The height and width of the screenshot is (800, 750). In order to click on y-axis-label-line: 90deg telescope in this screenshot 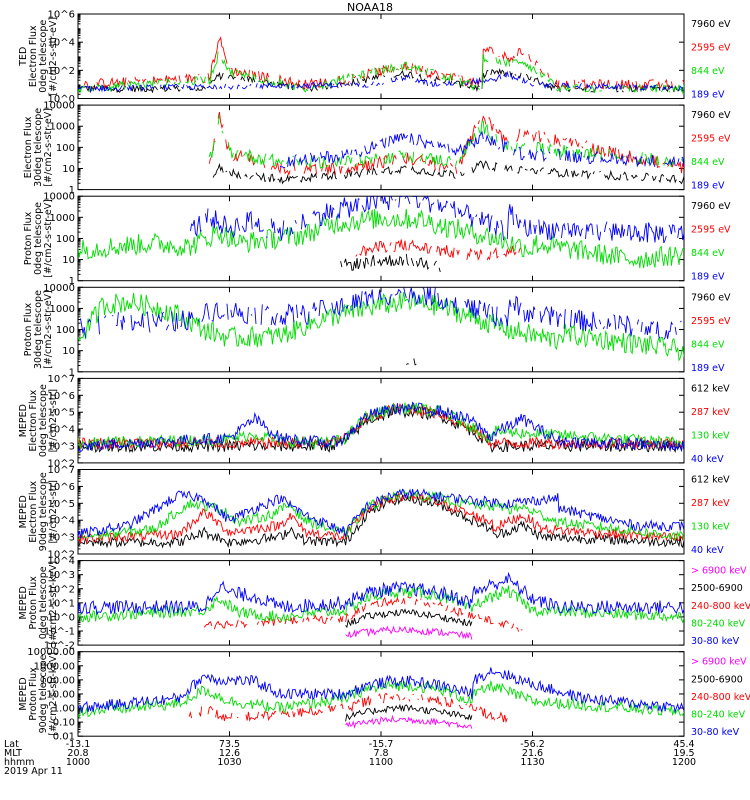, I will do `click(43, 511)`.